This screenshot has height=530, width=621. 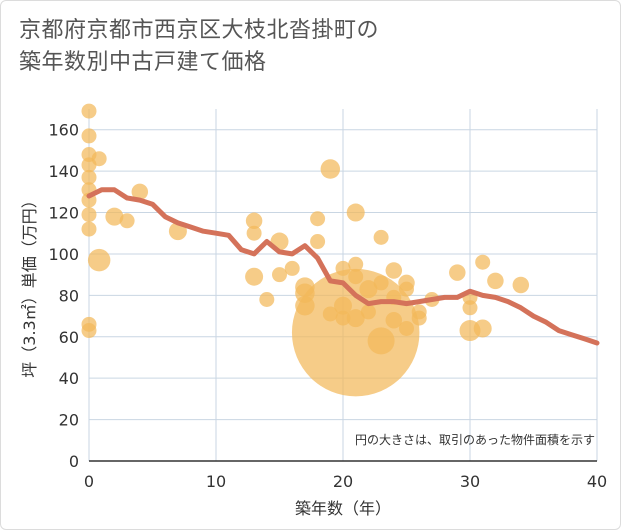 I want to click on x-tick-labels: 0 10 20 30 40, so click(x=345, y=481).